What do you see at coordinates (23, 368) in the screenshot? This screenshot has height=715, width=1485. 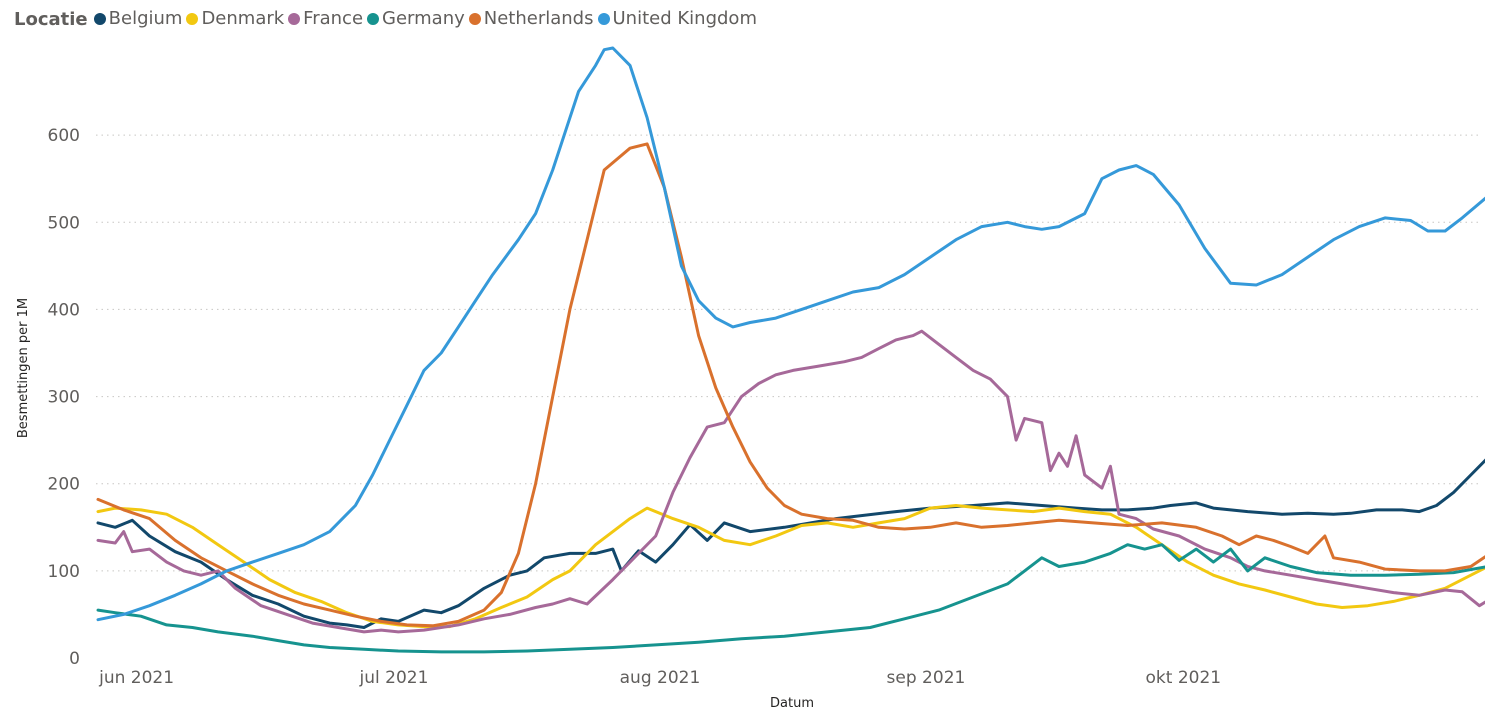 I see `y-axis-title: Besmettingen per 1M` at bounding box center [23, 368].